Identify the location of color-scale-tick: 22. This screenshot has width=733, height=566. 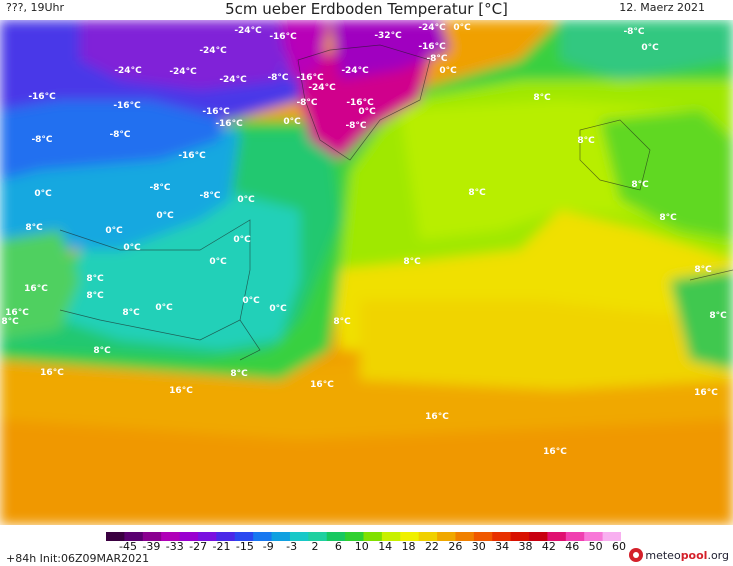
(431, 546).